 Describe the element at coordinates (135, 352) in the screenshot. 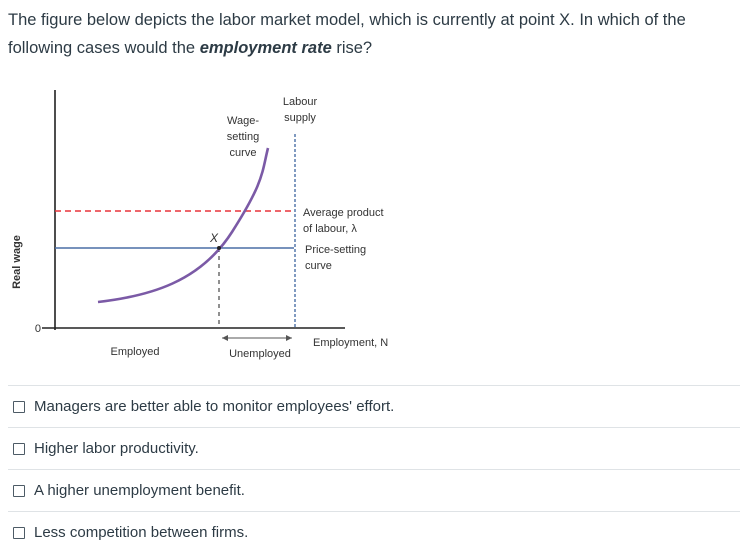

I see `employed-label: Employed` at that location.